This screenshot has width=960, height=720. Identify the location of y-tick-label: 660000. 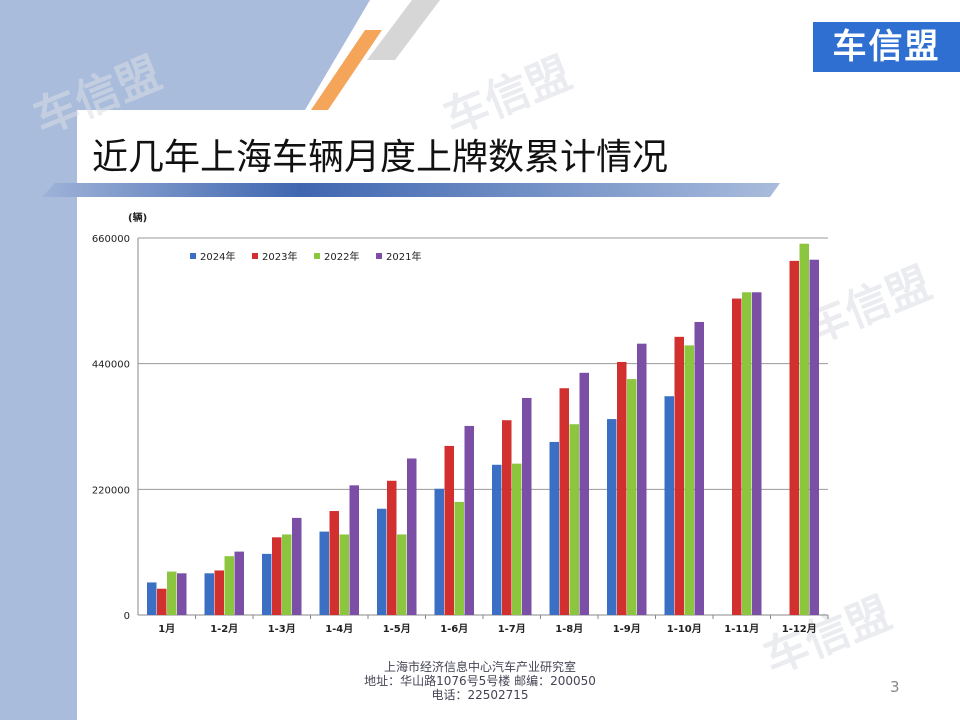
(111, 239).